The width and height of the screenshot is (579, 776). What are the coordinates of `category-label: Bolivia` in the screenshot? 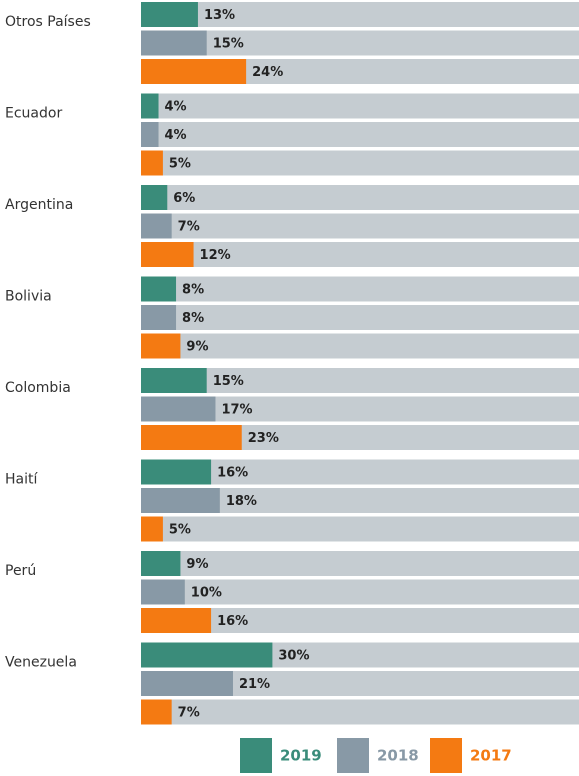 It's located at (28, 297).